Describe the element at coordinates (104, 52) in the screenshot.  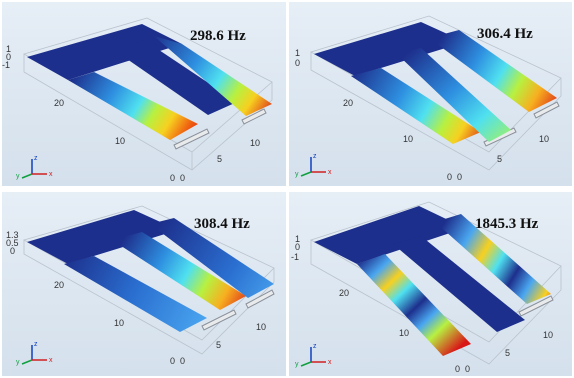
I see `blue-frame` at that location.